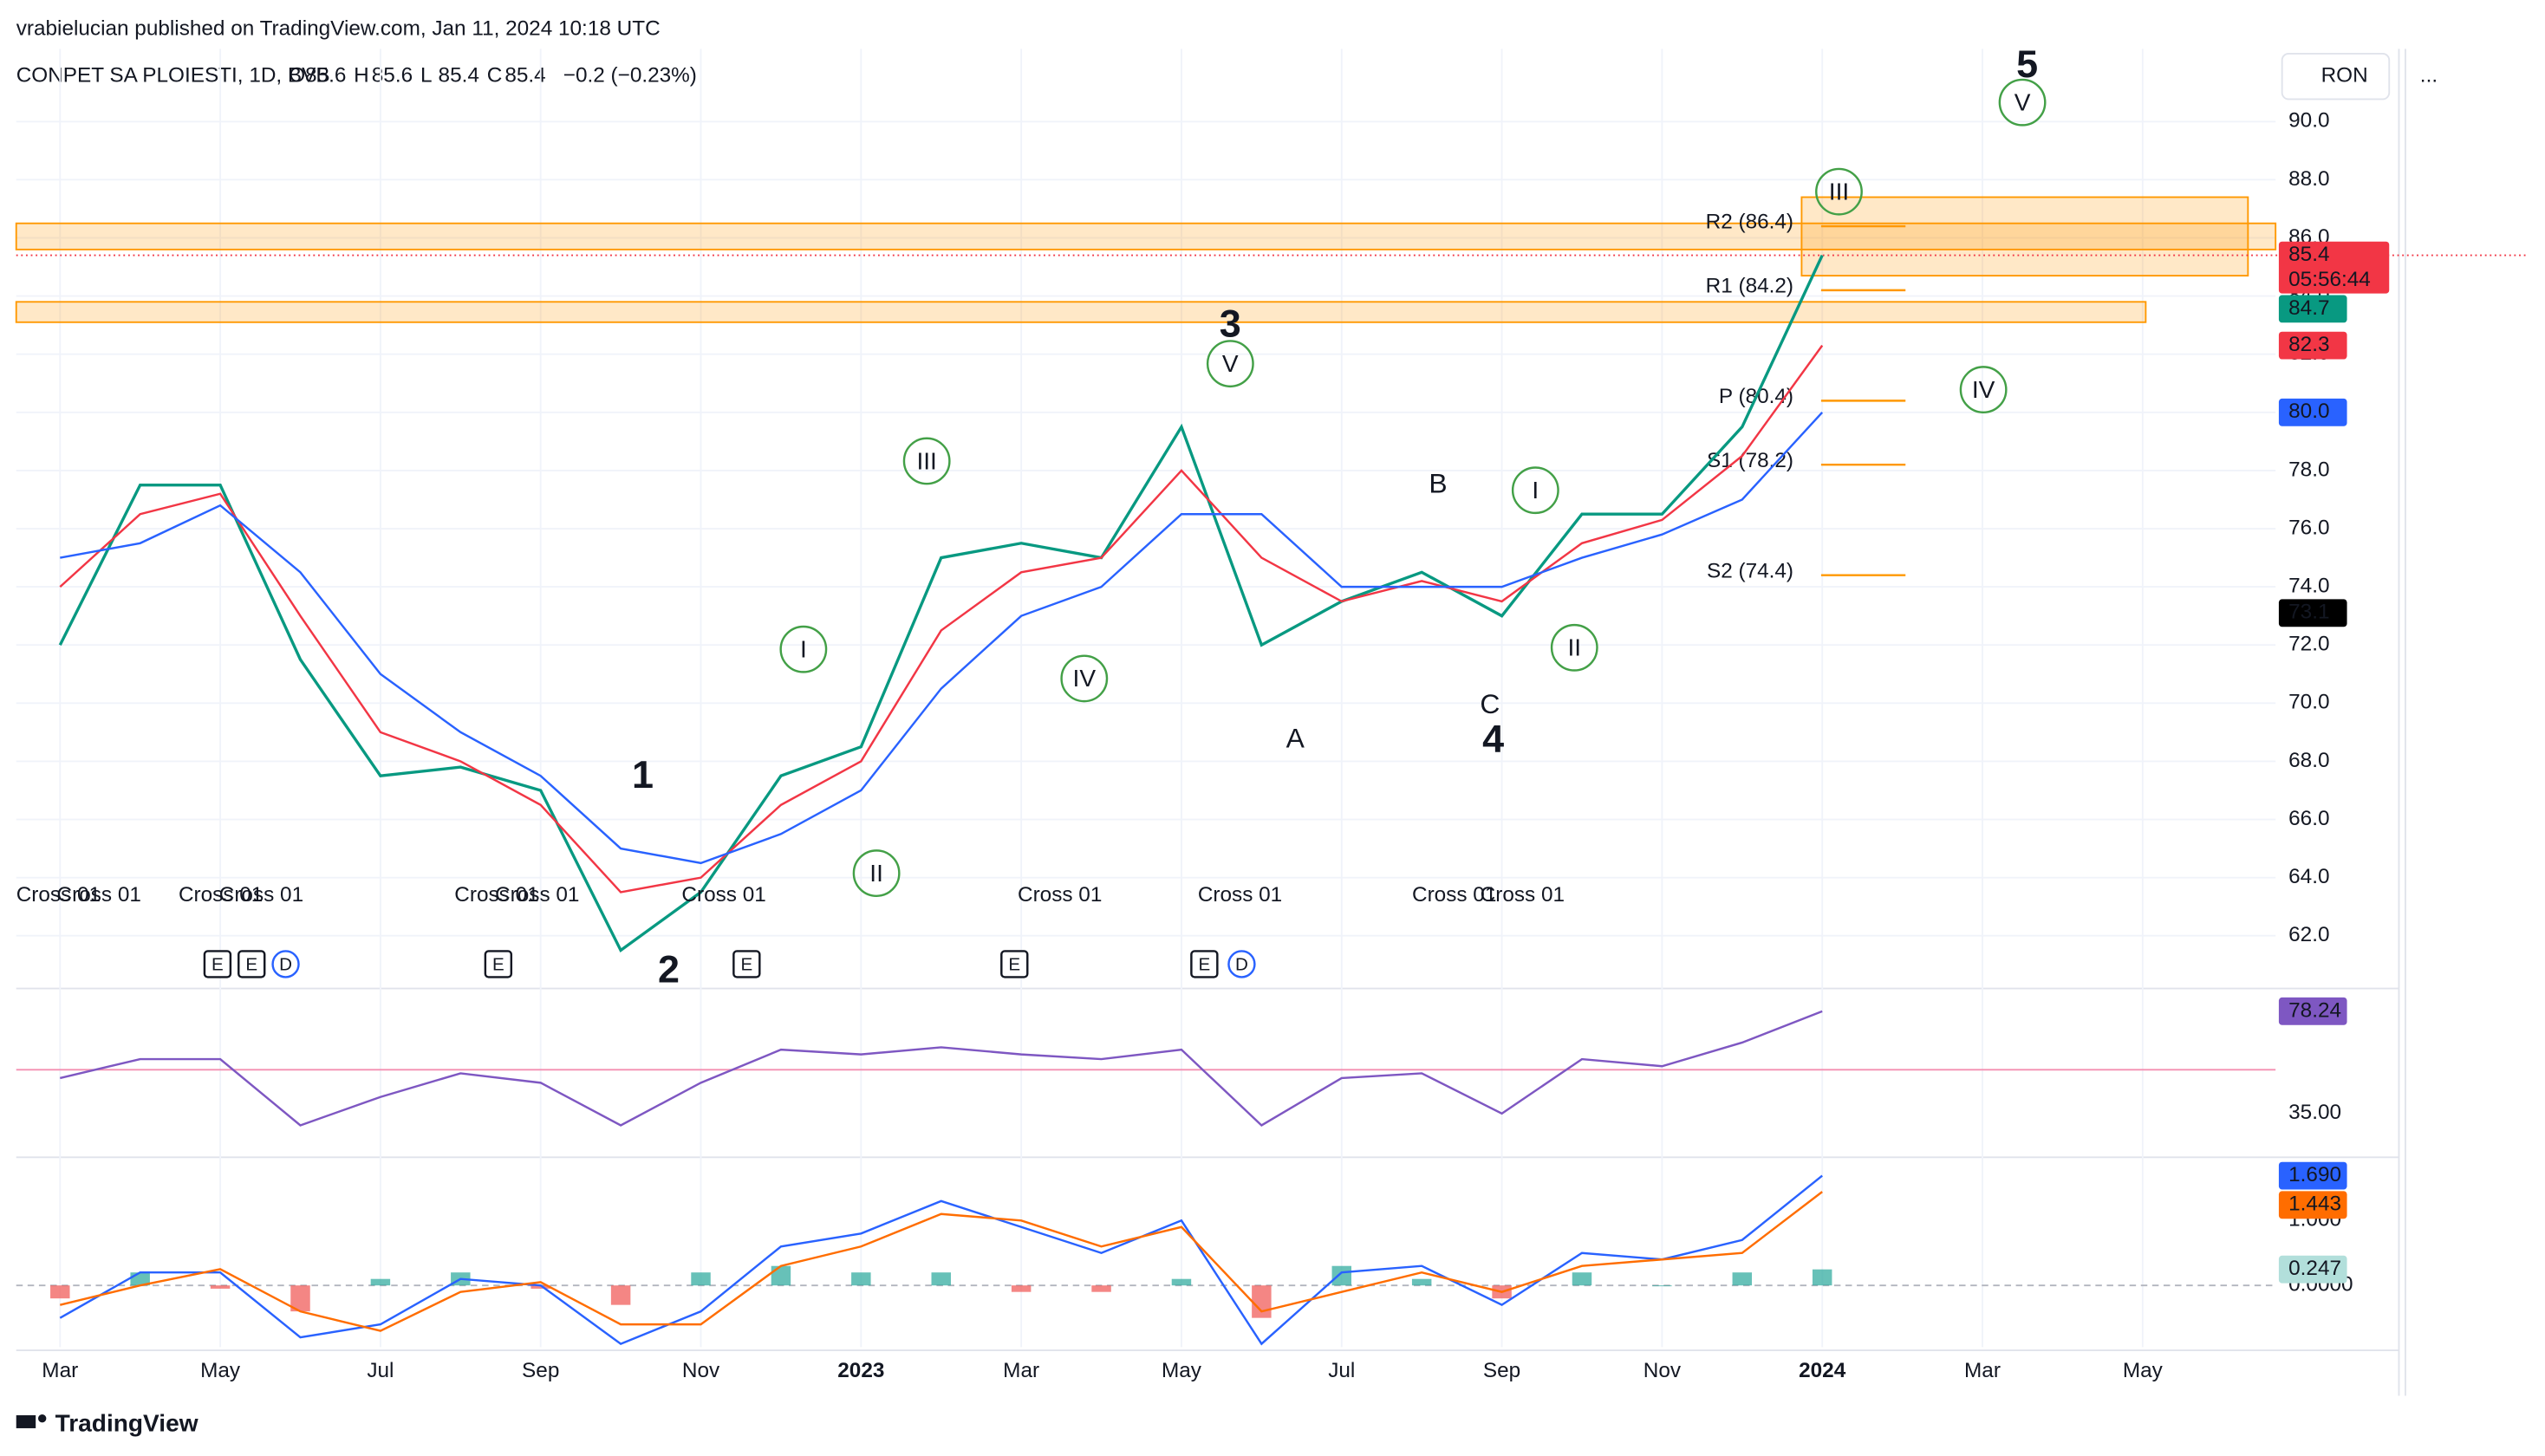 The width and height of the screenshot is (2545, 1456). Describe the element at coordinates (1749, 286) in the screenshot. I see `pivot-label: R1 (84.2)` at that location.